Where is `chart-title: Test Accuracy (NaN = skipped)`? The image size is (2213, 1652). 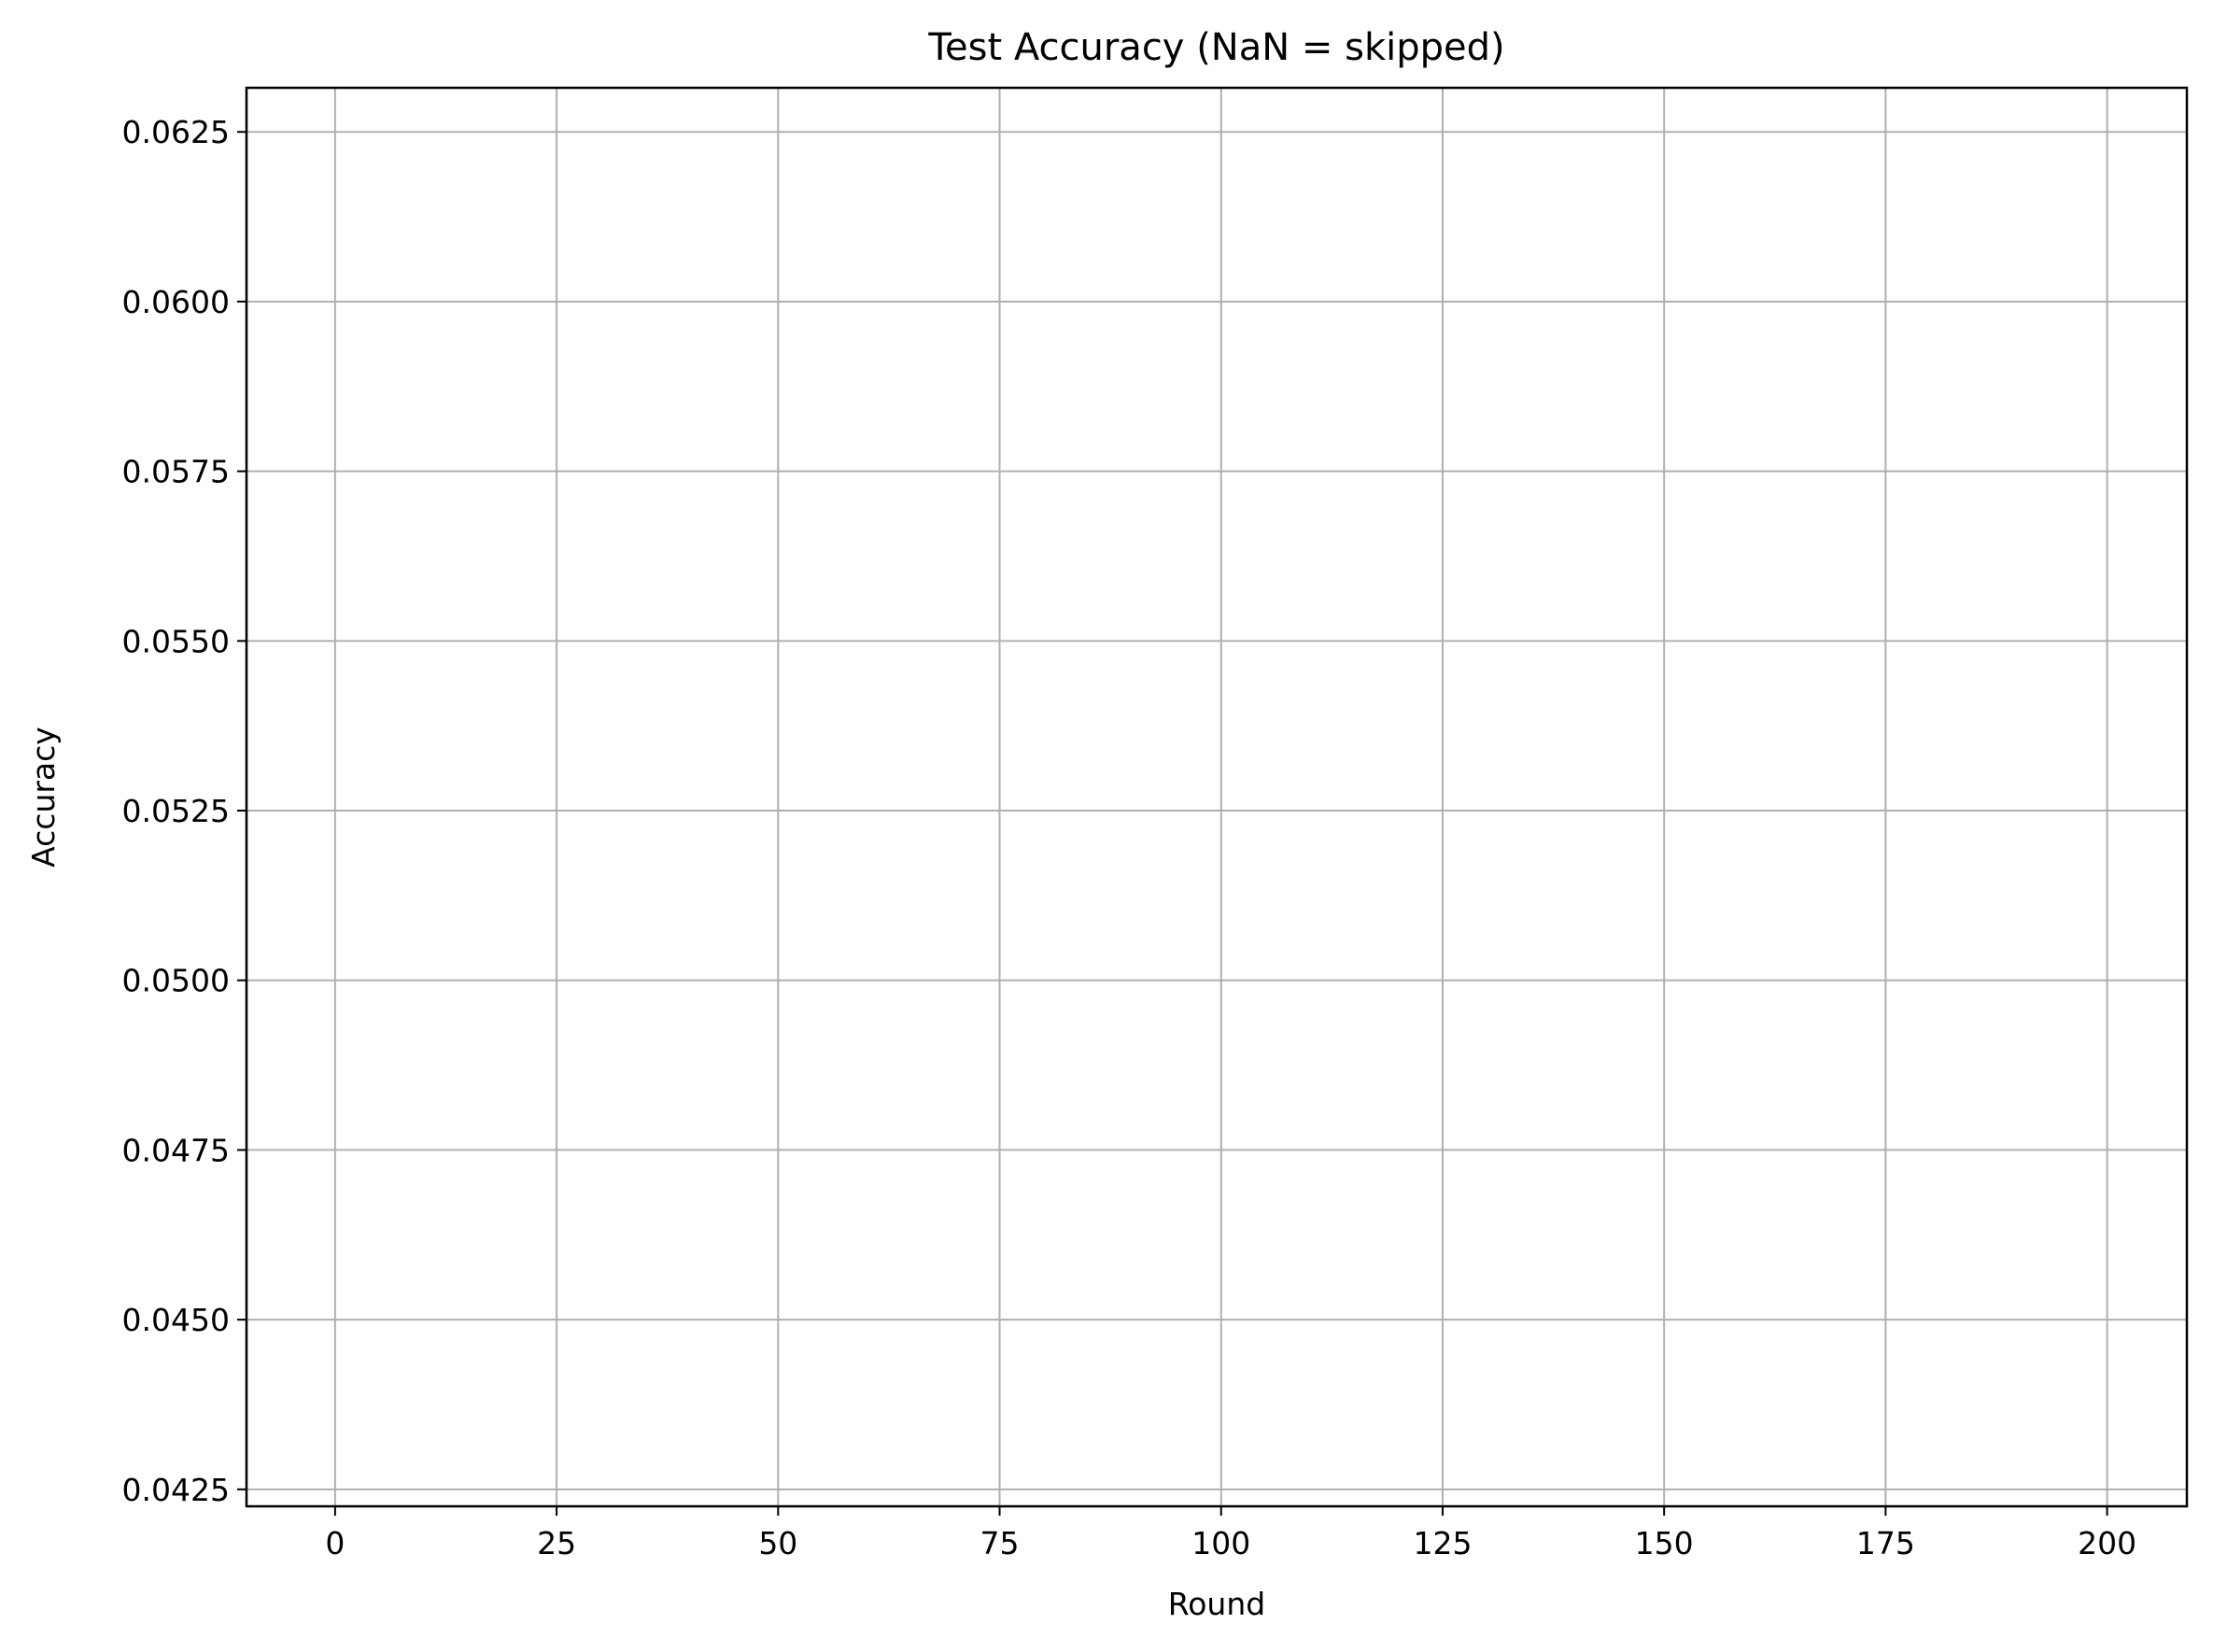
chart-title: Test Accuracy (NaN = skipped) is located at coordinates (1216, 47).